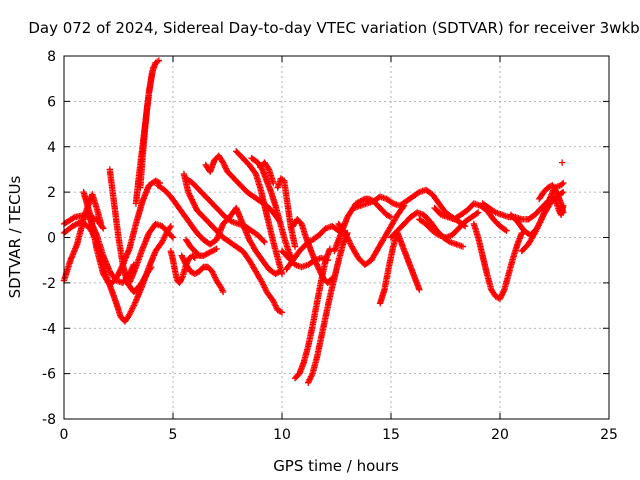  What do you see at coordinates (51, 57) in the screenshot?
I see `y-tick-label: 8` at bounding box center [51, 57].